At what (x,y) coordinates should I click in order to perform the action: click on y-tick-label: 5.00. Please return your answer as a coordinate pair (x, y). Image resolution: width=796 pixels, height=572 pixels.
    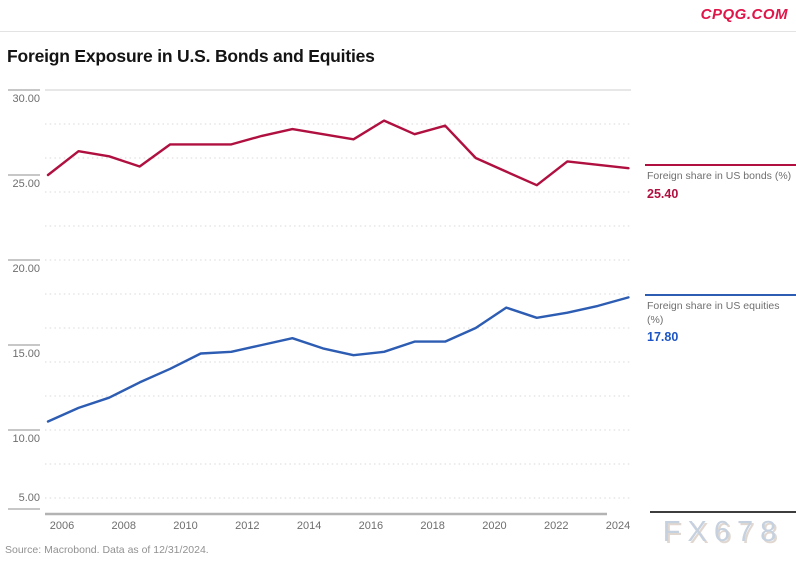
    Looking at the image, I should click on (29, 498).